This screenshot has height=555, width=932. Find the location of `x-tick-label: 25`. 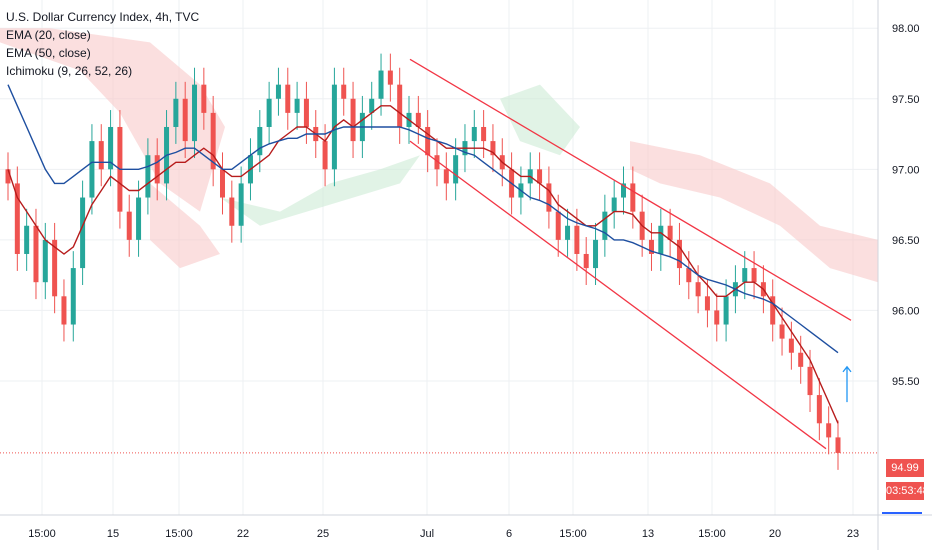

x-tick-label: 25 is located at coordinates (323, 534).